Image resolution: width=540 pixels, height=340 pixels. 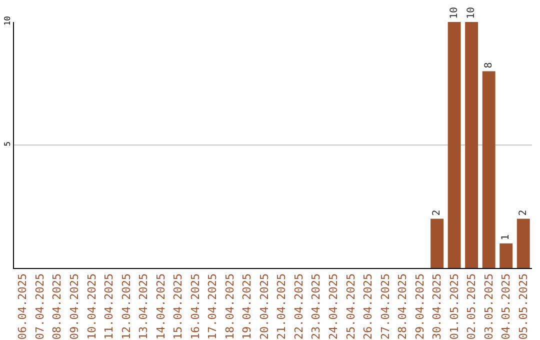 What do you see at coordinates (109, 306) in the screenshot?
I see `x-tick-label: 11.04.2025` at bounding box center [109, 306].